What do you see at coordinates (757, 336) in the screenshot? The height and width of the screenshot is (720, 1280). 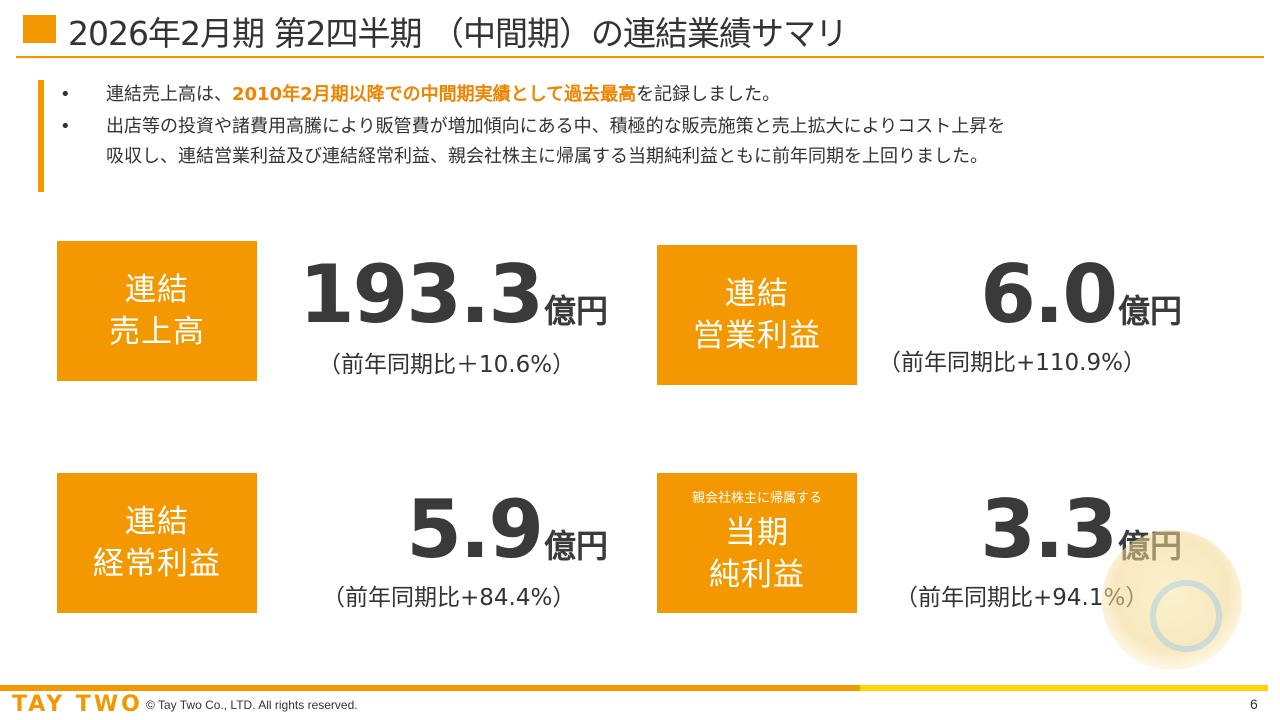 I see `kpi-label-line-2: 営業利益` at bounding box center [757, 336].